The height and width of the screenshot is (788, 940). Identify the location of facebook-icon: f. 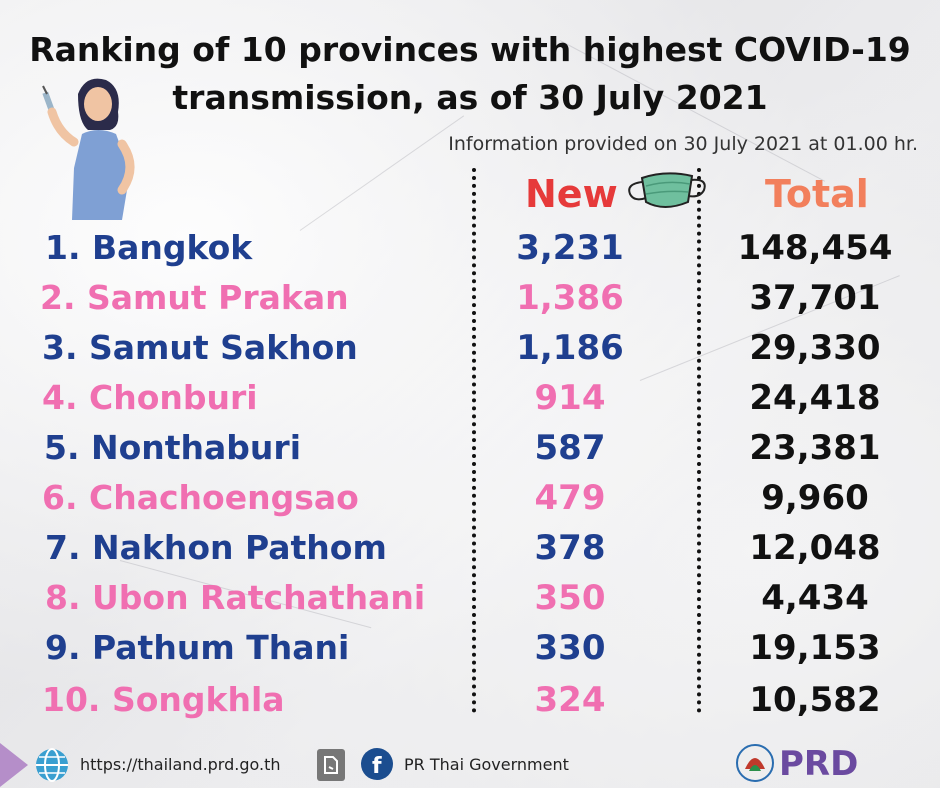
(377, 764).